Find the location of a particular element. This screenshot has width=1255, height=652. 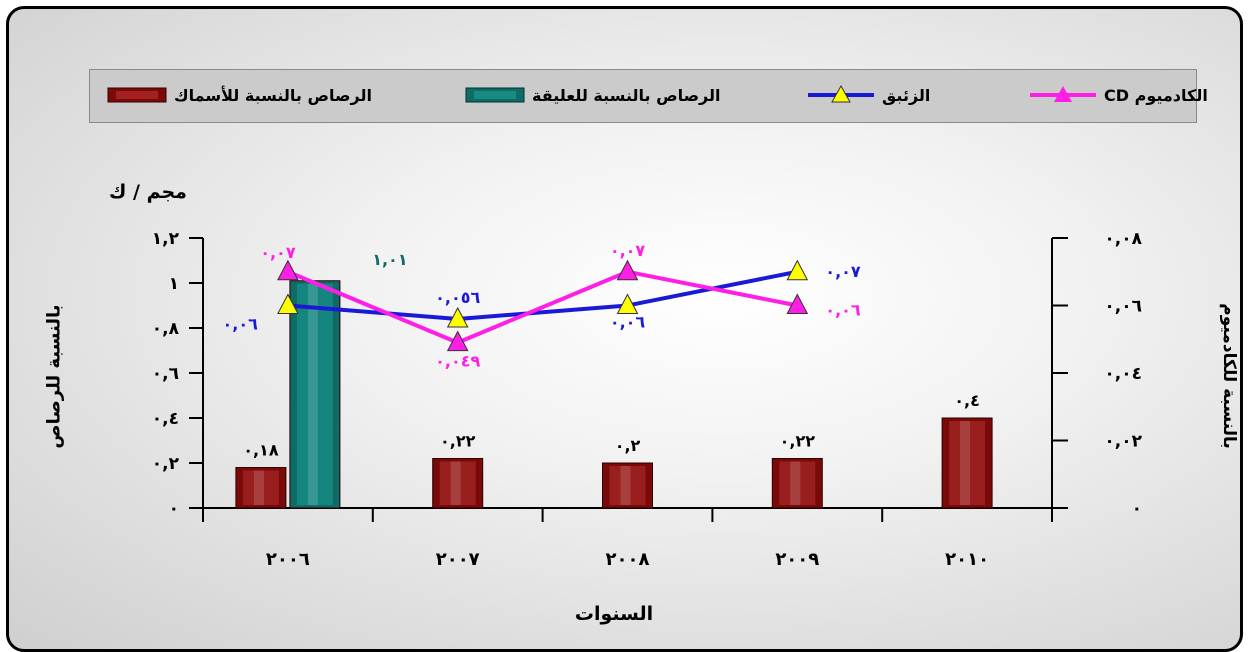

bar-lead-feed-highlight is located at coordinates (312, 394).